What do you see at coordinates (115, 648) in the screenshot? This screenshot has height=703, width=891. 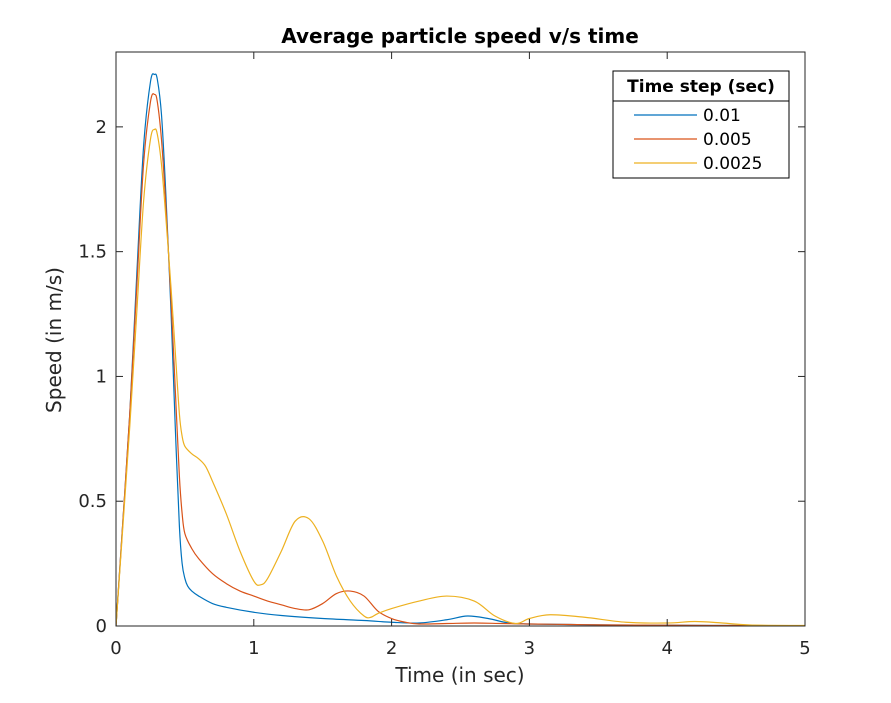 I see `x-tick-label: 0` at bounding box center [115, 648].